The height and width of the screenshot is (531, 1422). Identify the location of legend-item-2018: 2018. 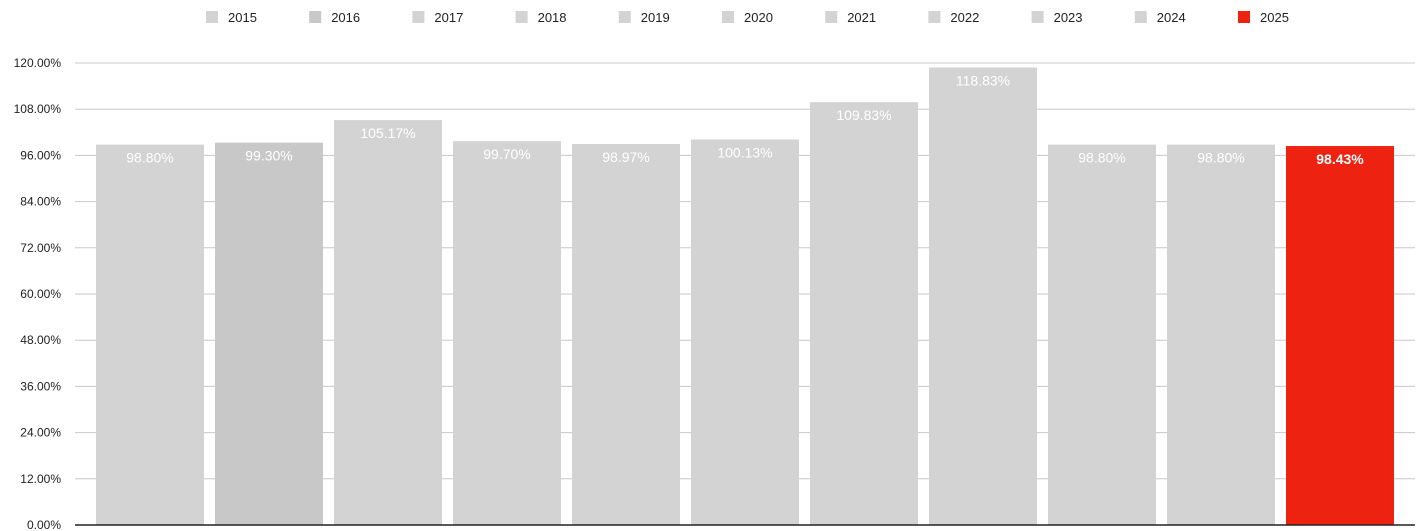
(541, 17).